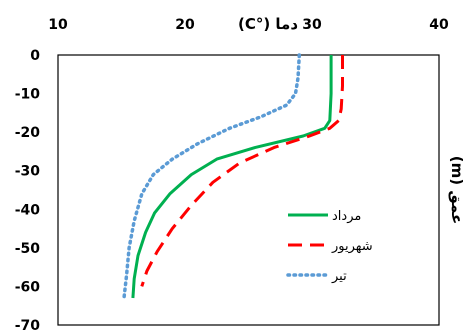  Describe the element at coordinates (28, 172) in the screenshot. I see `y-tick-label: -30` at that location.